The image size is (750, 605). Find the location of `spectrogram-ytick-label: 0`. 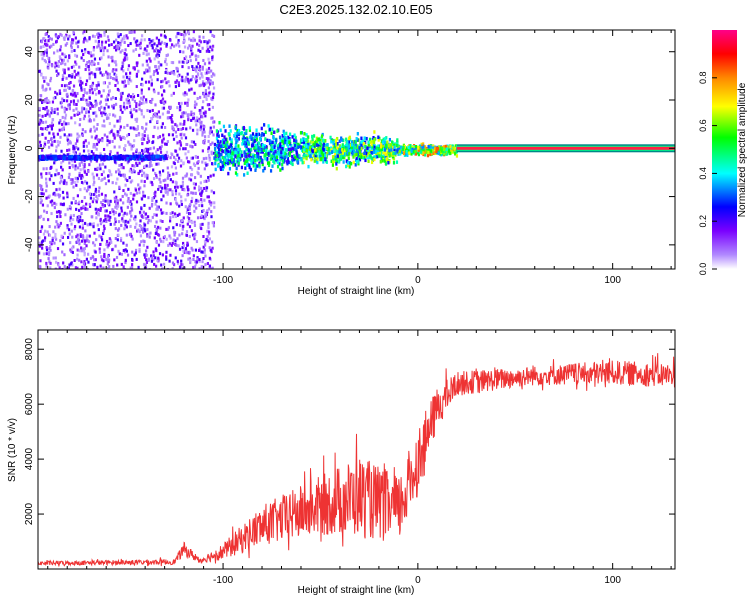

spectrogram-ytick-label: 0 is located at coordinates (29, 148).